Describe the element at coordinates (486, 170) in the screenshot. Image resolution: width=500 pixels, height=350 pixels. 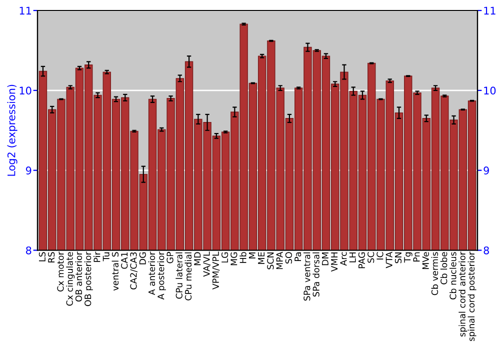
I see `y2-tick-label: 9` at that location.